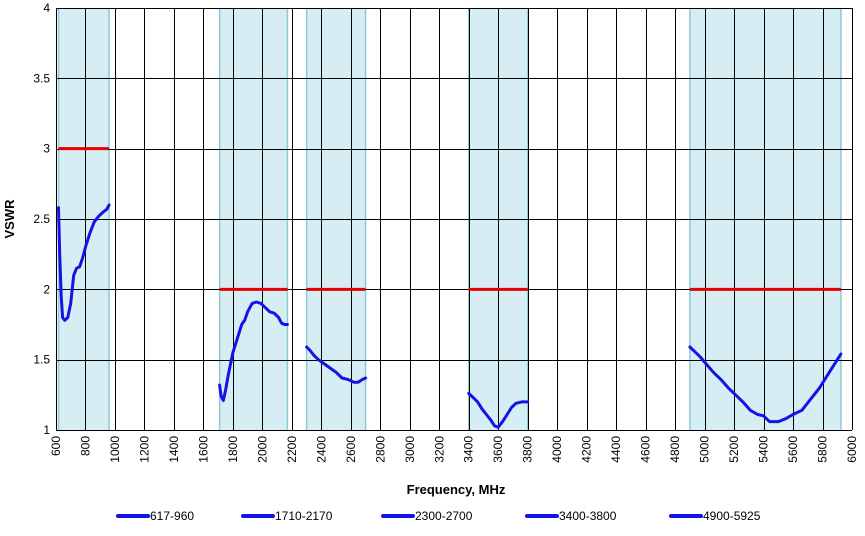  What do you see at coordinates (444, 516) in the screenshot?
I see `legend-label-2: 2300-2700` at bounding box center [444, 516].